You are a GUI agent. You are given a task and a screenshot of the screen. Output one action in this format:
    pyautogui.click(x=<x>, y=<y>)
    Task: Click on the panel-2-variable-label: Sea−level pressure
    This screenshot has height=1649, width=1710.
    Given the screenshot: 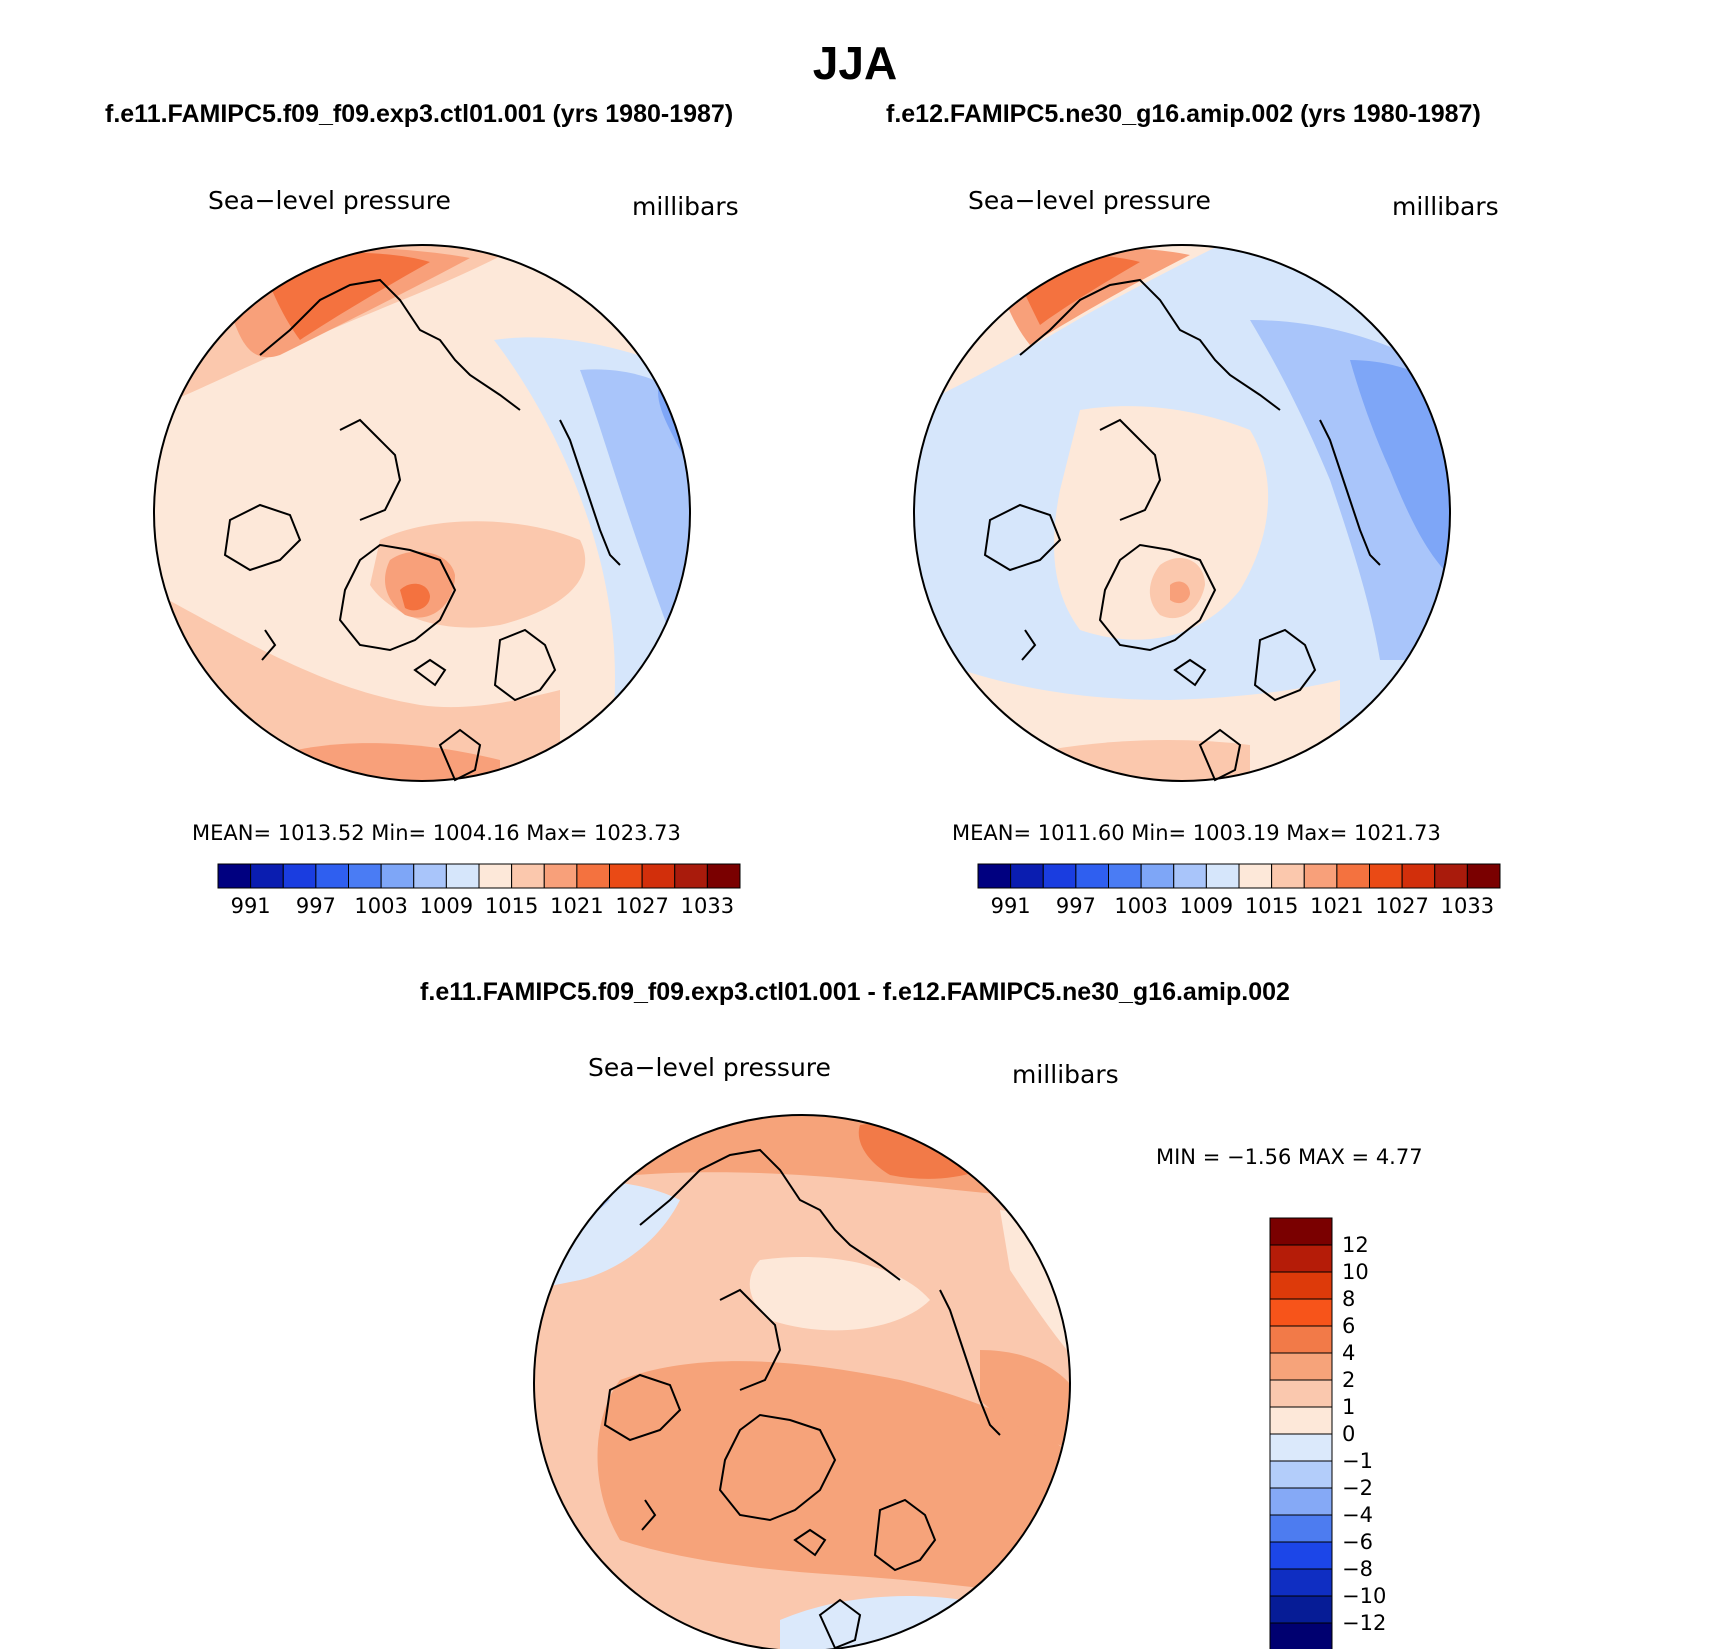 What is the action you would take?
    pyautogui.click(x=1089, y=200)
    